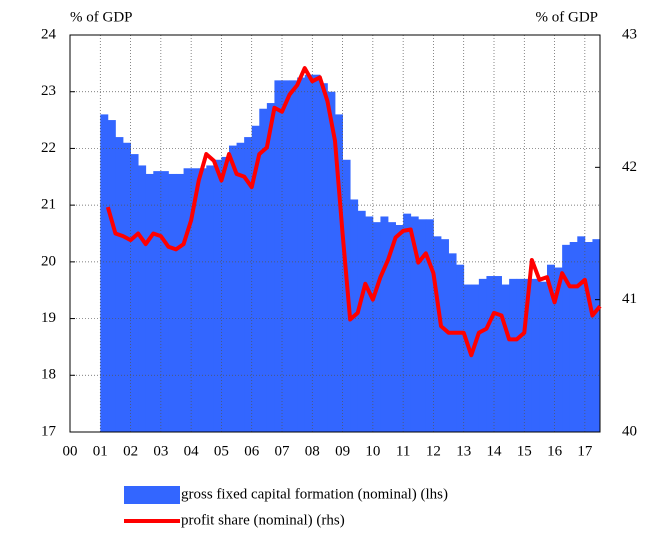 The width and height of the screenshot is (653, 538). I want to click on y-tick-label: 19, so click(48, 318).